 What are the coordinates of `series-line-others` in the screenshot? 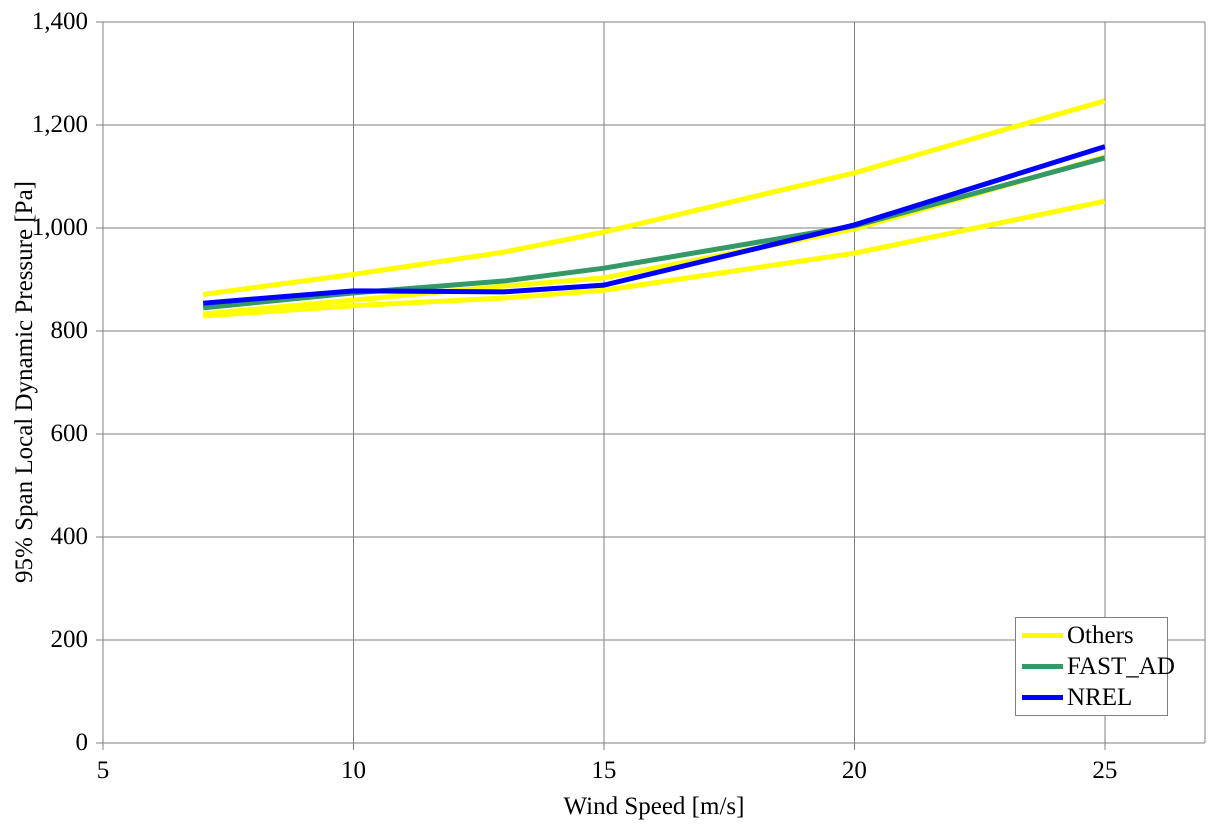 It's located at (654, 258).